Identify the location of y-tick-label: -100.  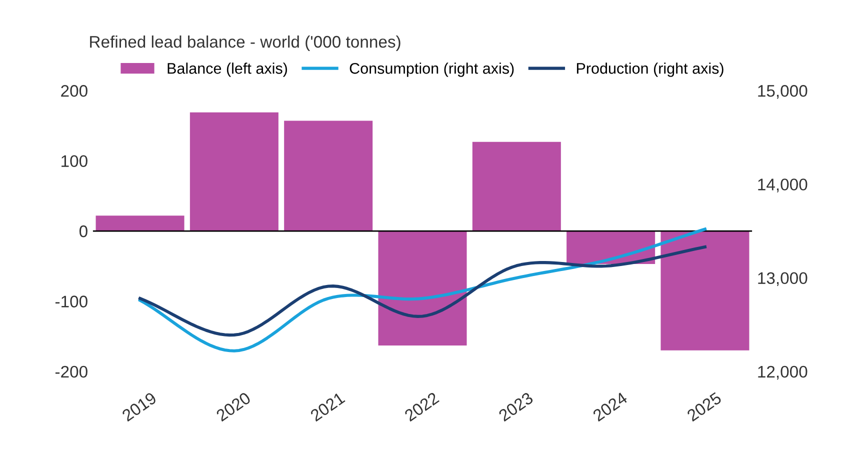
(71, 302).